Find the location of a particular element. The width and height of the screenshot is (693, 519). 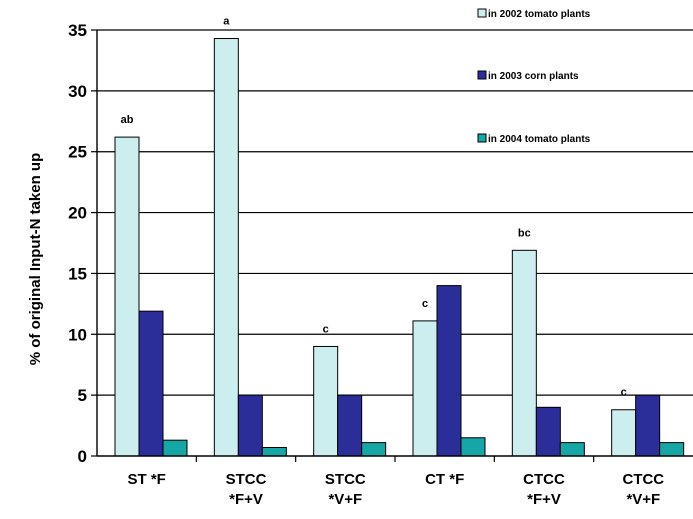

legend-entry-label: in 2002 tomato plants is located at coordinates (539, 14).